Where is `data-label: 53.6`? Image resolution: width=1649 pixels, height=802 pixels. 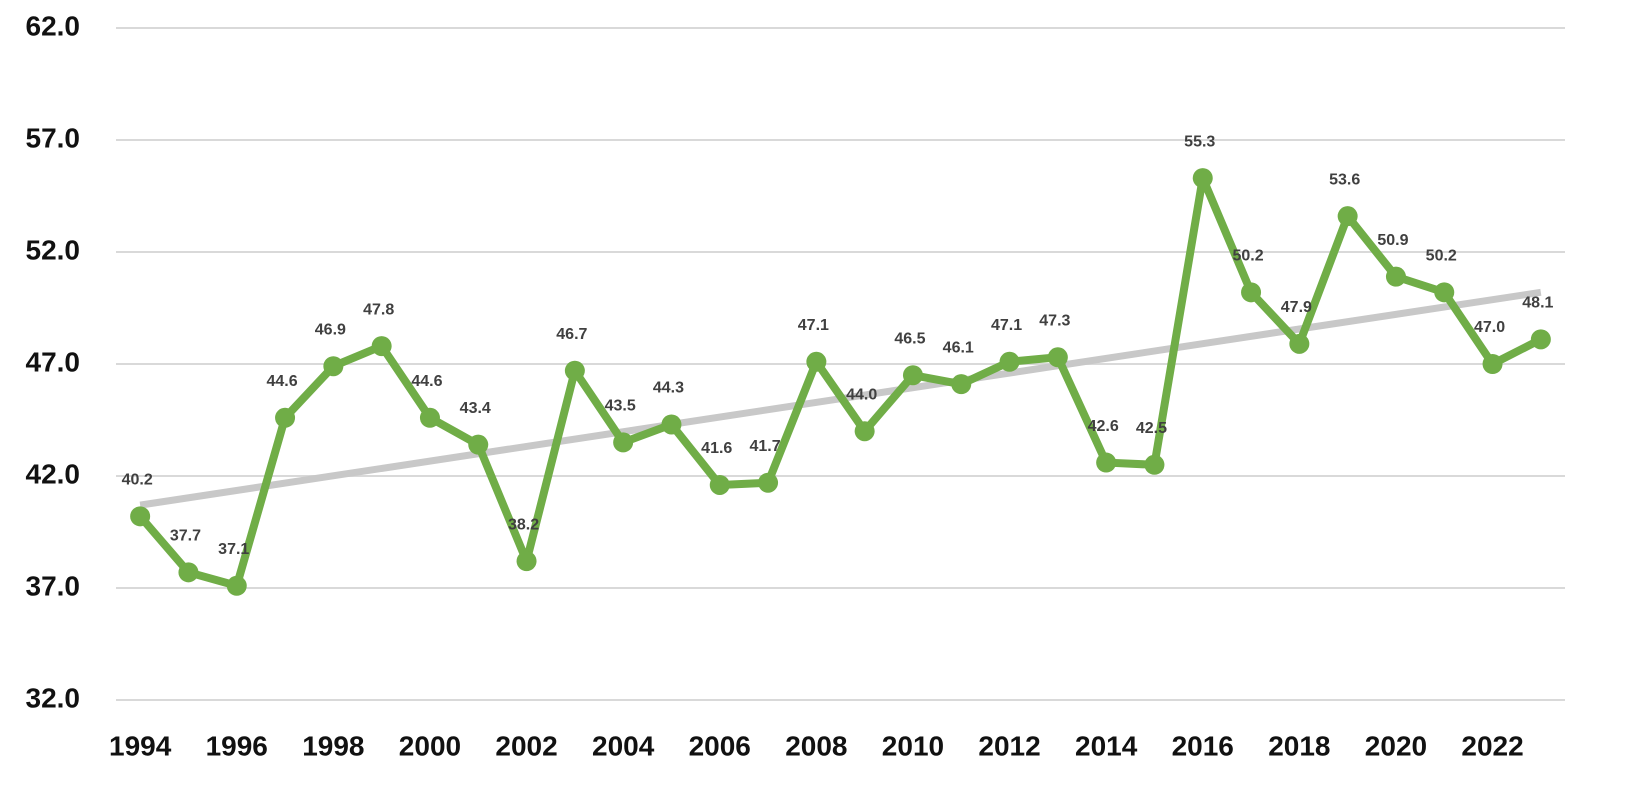
data-label: 53.6 is located at coordinates (1344, 179).